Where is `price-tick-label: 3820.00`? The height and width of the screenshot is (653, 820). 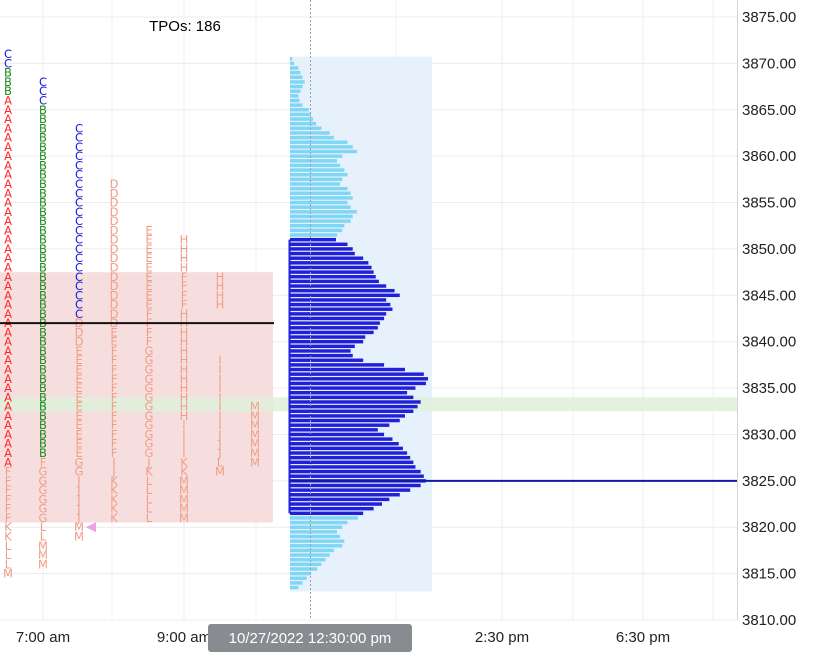 price-tick-label: 3820.00 is located at coordinates (769, 527).